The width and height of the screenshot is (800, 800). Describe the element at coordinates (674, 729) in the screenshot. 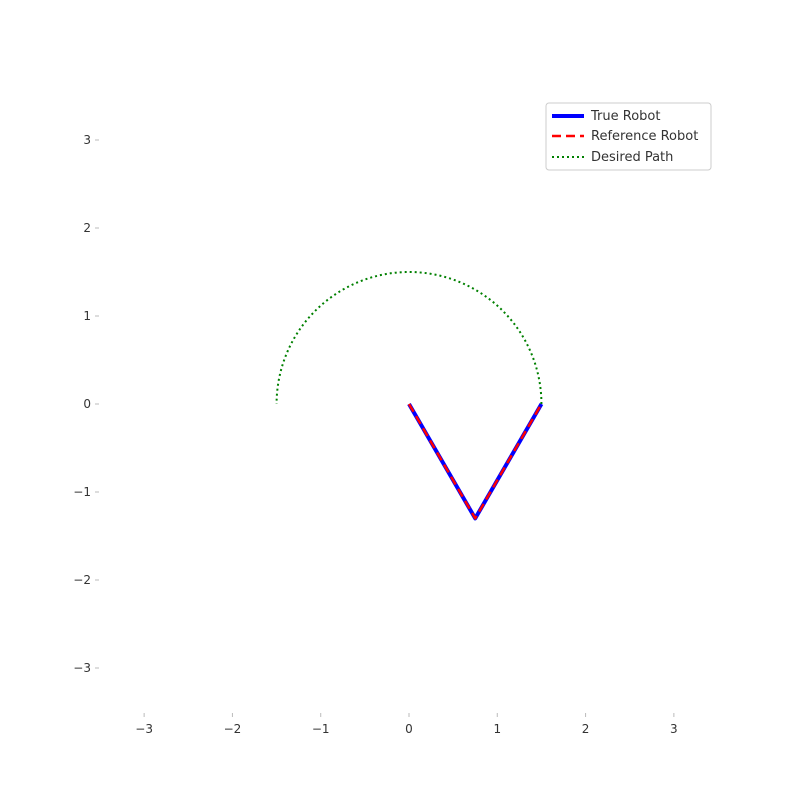

I see `x-tick-label: 3` at that location.